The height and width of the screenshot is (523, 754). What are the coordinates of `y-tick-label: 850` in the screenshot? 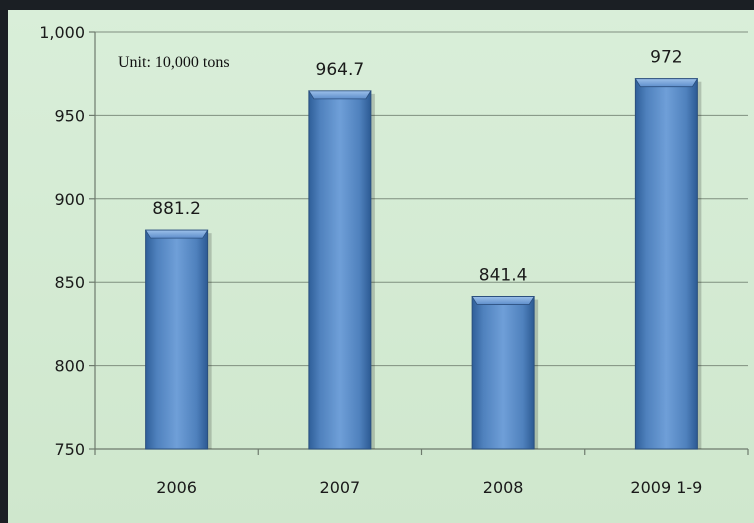 It's located at (69, 282).